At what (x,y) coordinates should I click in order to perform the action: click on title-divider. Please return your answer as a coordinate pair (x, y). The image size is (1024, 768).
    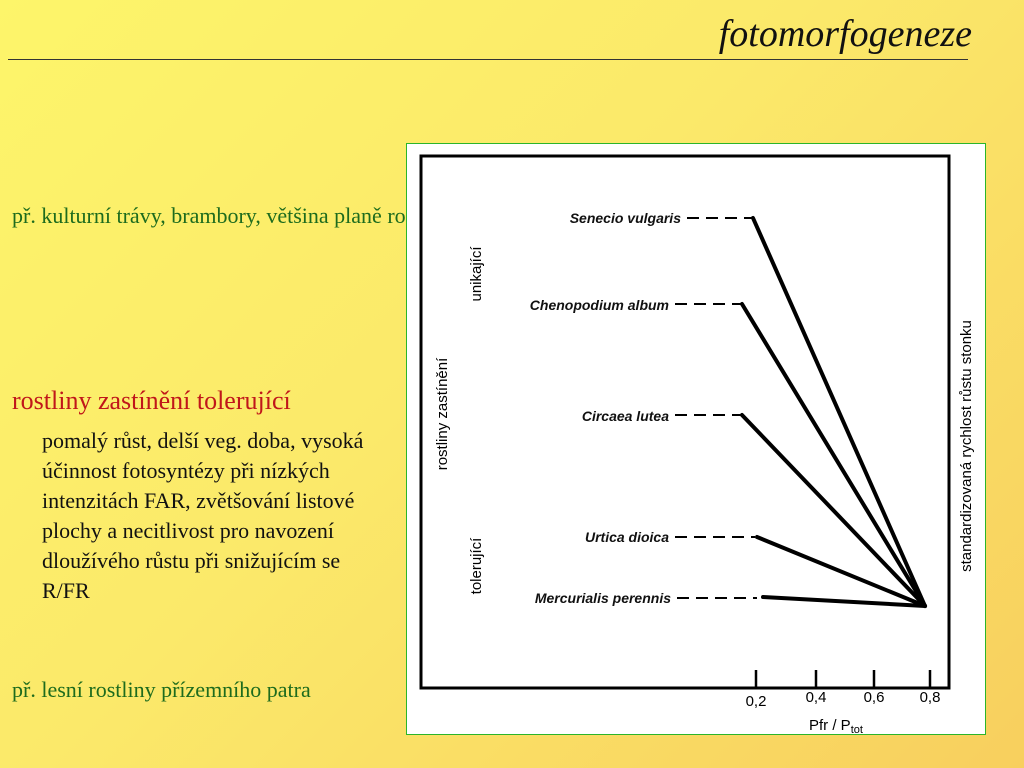
    Looking at the image, I should click on (488, 59).